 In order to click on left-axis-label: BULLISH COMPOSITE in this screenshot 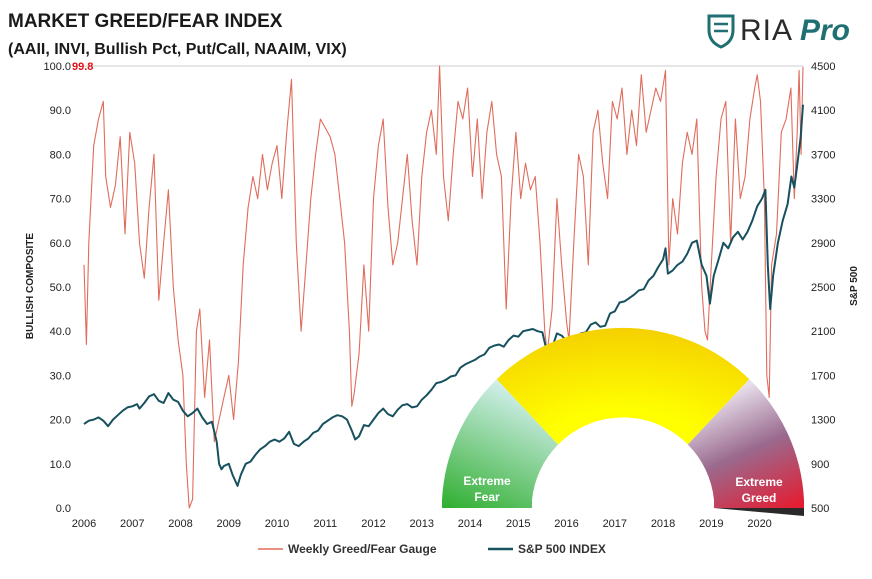, I will do `click(30, 286)`.